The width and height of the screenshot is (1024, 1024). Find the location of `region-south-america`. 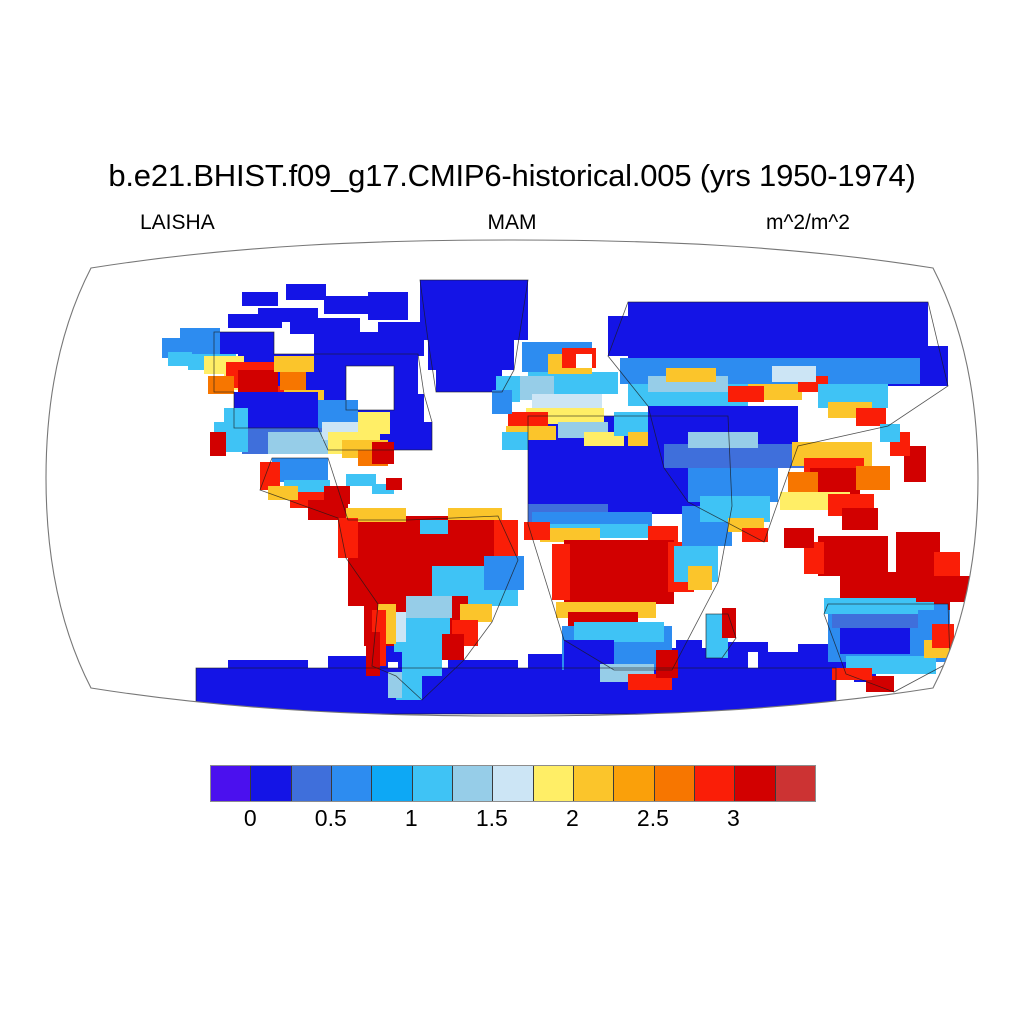

region-south-america is located at coordinates (431, 604).